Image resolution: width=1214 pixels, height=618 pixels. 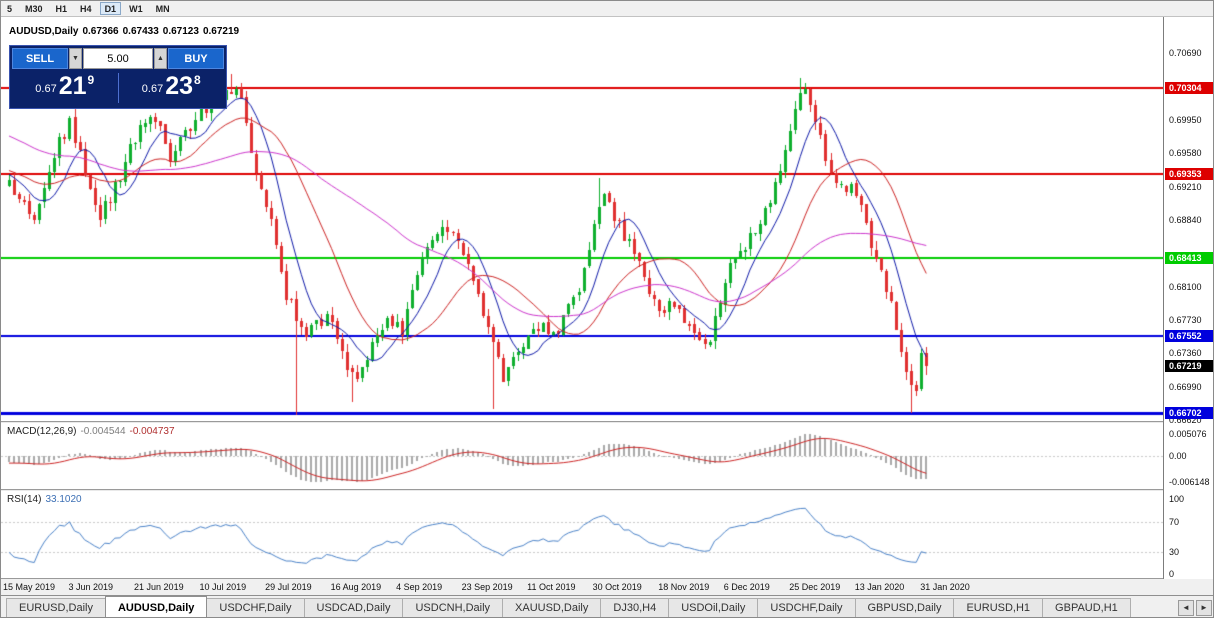 What do you see at coordinates (356, 587) in the screenshot?
I see `date-label: 16 Aug 2019` at bounding box center [356, 587].